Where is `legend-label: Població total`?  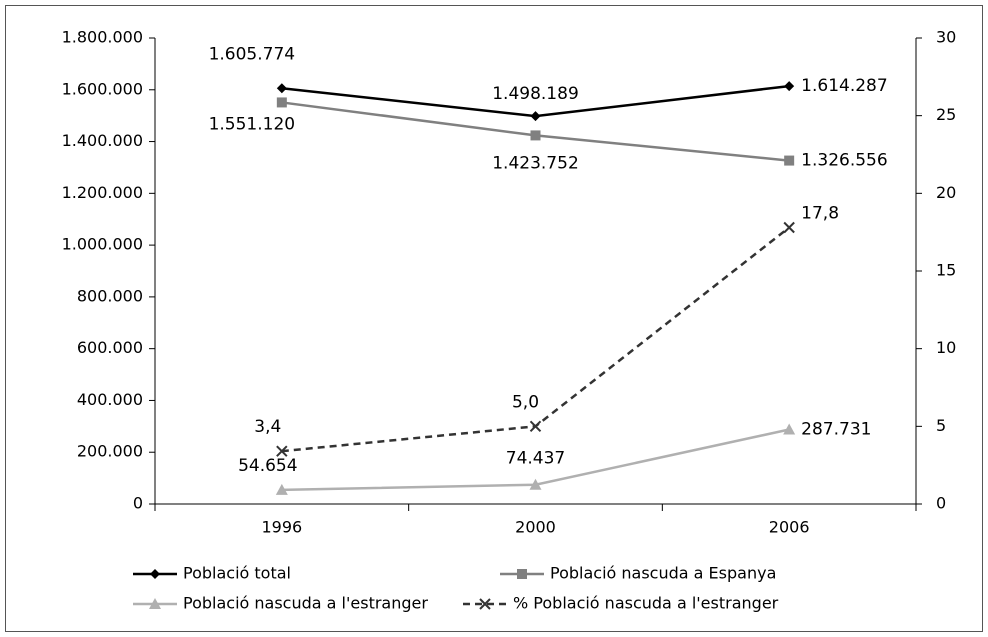
legend-label: Població total is located at coordinates (237, 573).